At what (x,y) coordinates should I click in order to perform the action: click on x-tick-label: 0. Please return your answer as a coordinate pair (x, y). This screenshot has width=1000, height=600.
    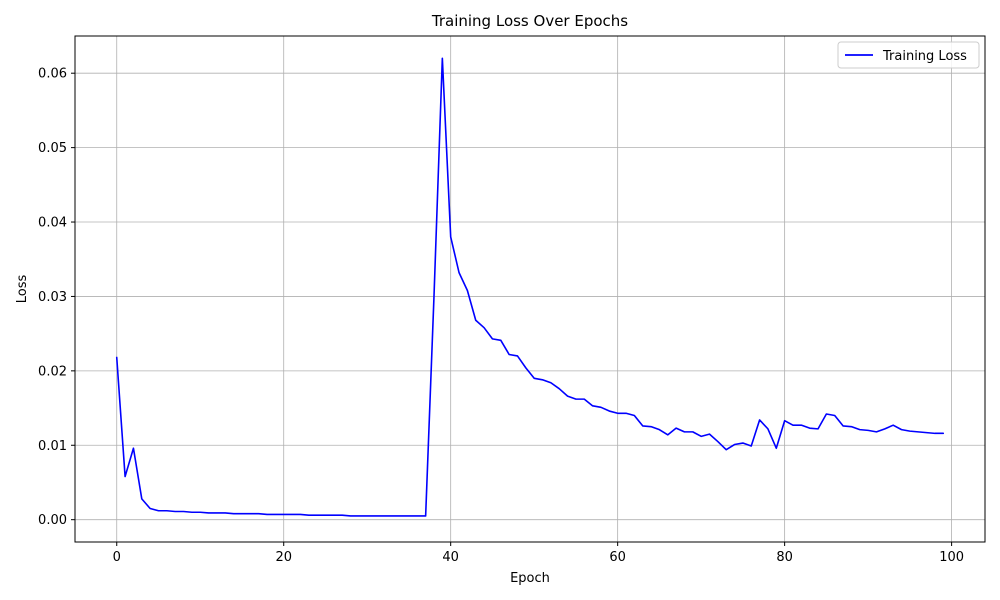
    Looking at the image, I should click on (117, 557).